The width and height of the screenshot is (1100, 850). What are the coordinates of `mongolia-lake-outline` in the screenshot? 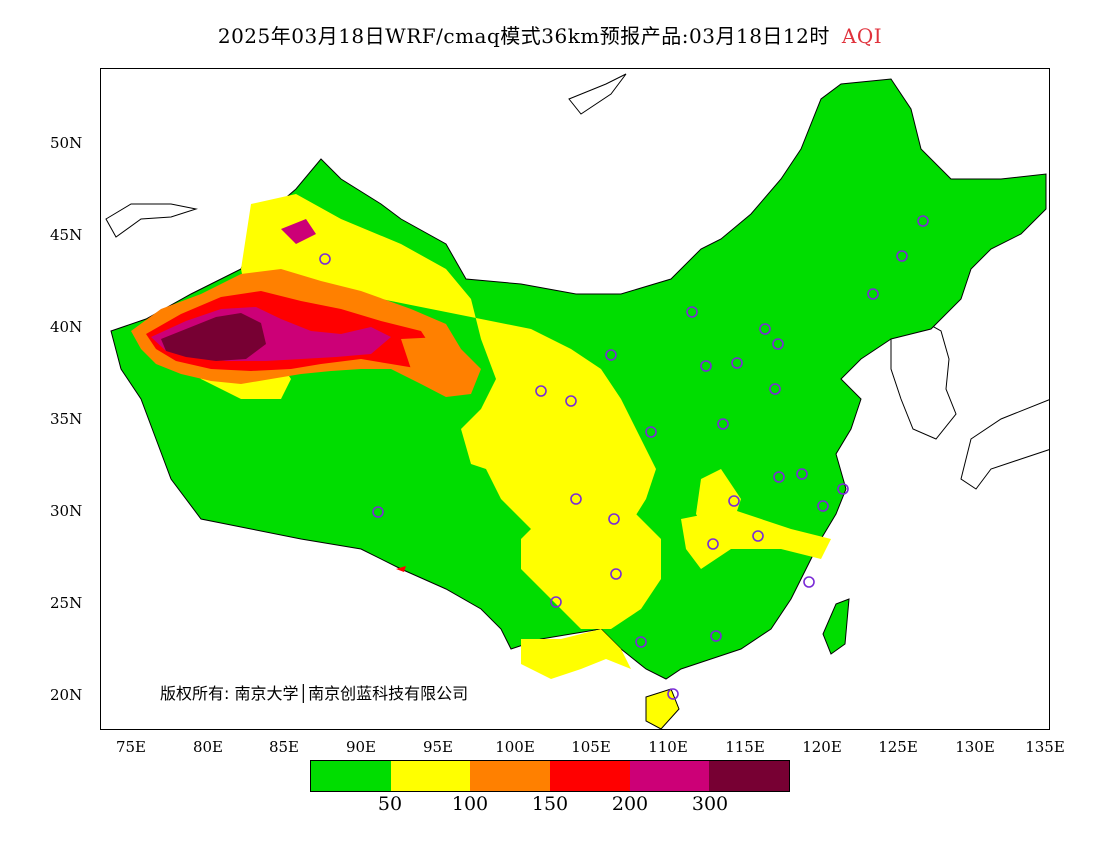 It's located at (597, 94).